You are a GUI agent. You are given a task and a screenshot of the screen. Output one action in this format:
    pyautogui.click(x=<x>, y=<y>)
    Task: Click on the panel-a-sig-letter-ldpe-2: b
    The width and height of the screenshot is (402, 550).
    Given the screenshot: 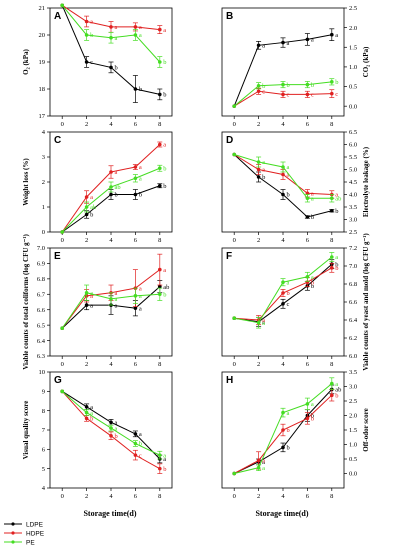 What is the action you would take?
    pyautogui.click(x=116, y=68)
    